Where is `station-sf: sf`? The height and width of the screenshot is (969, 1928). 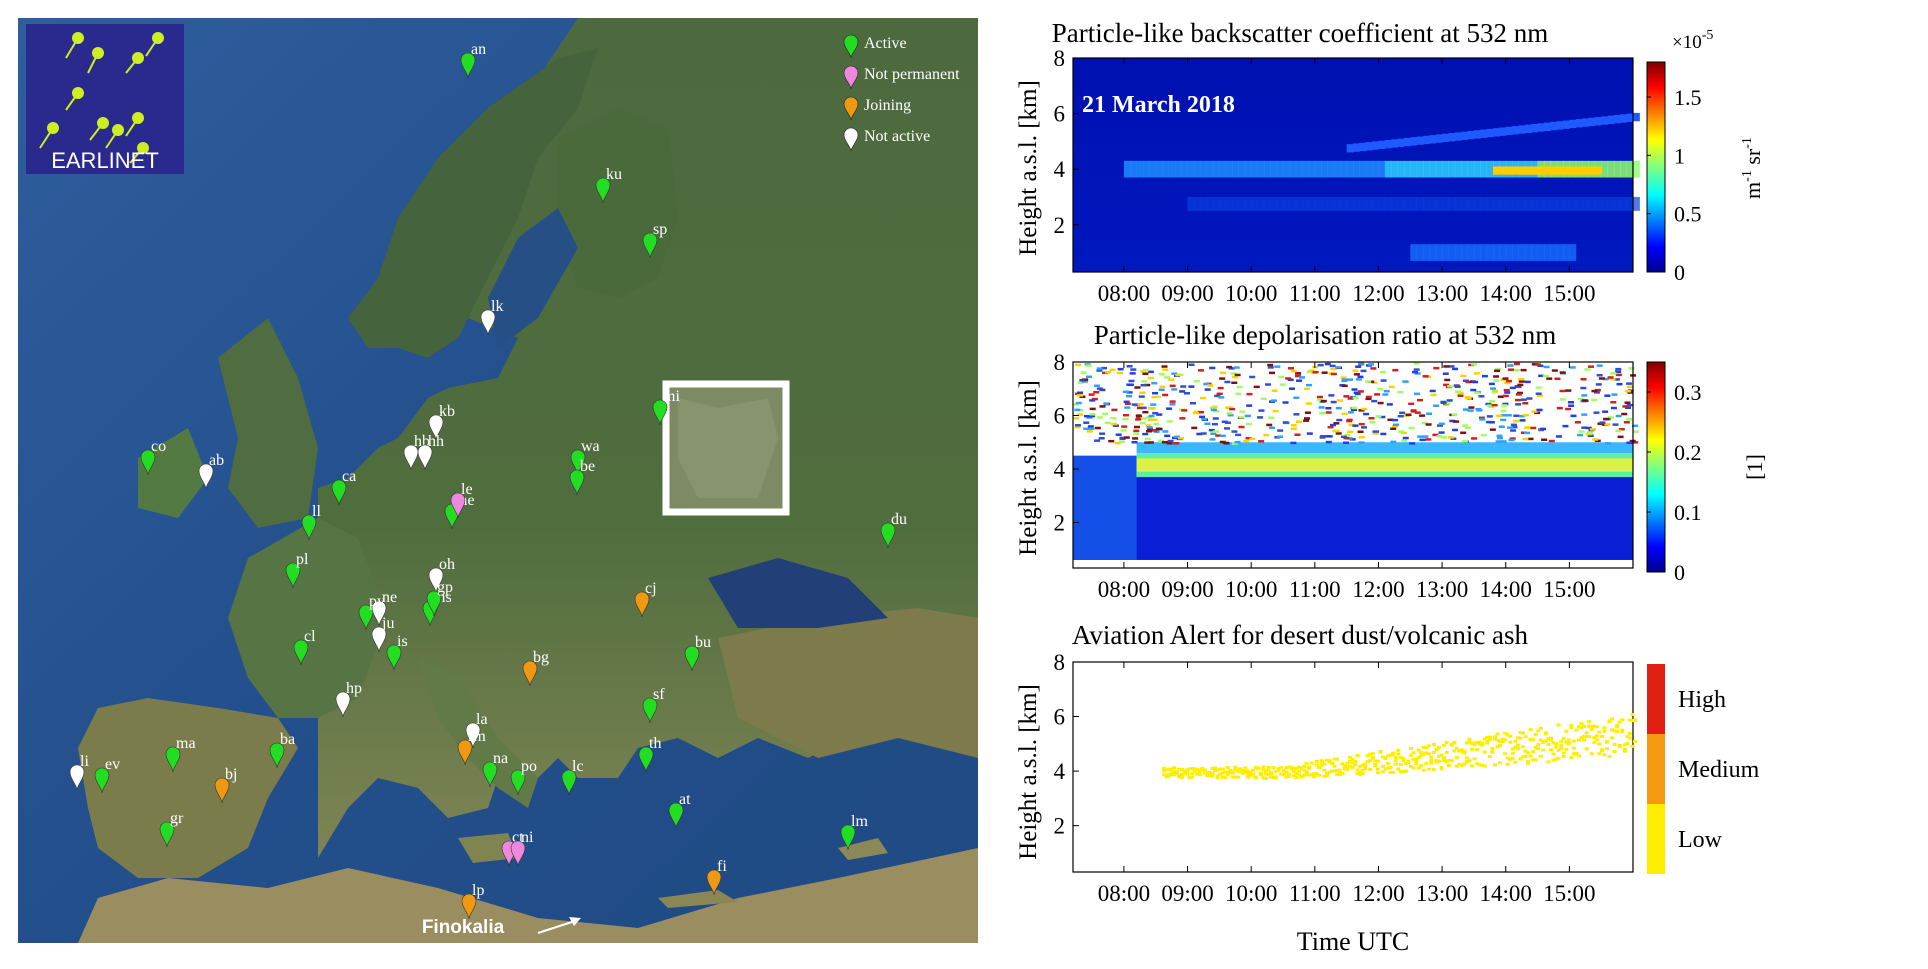
station-sf: sf is located at coordinates (653, 705).